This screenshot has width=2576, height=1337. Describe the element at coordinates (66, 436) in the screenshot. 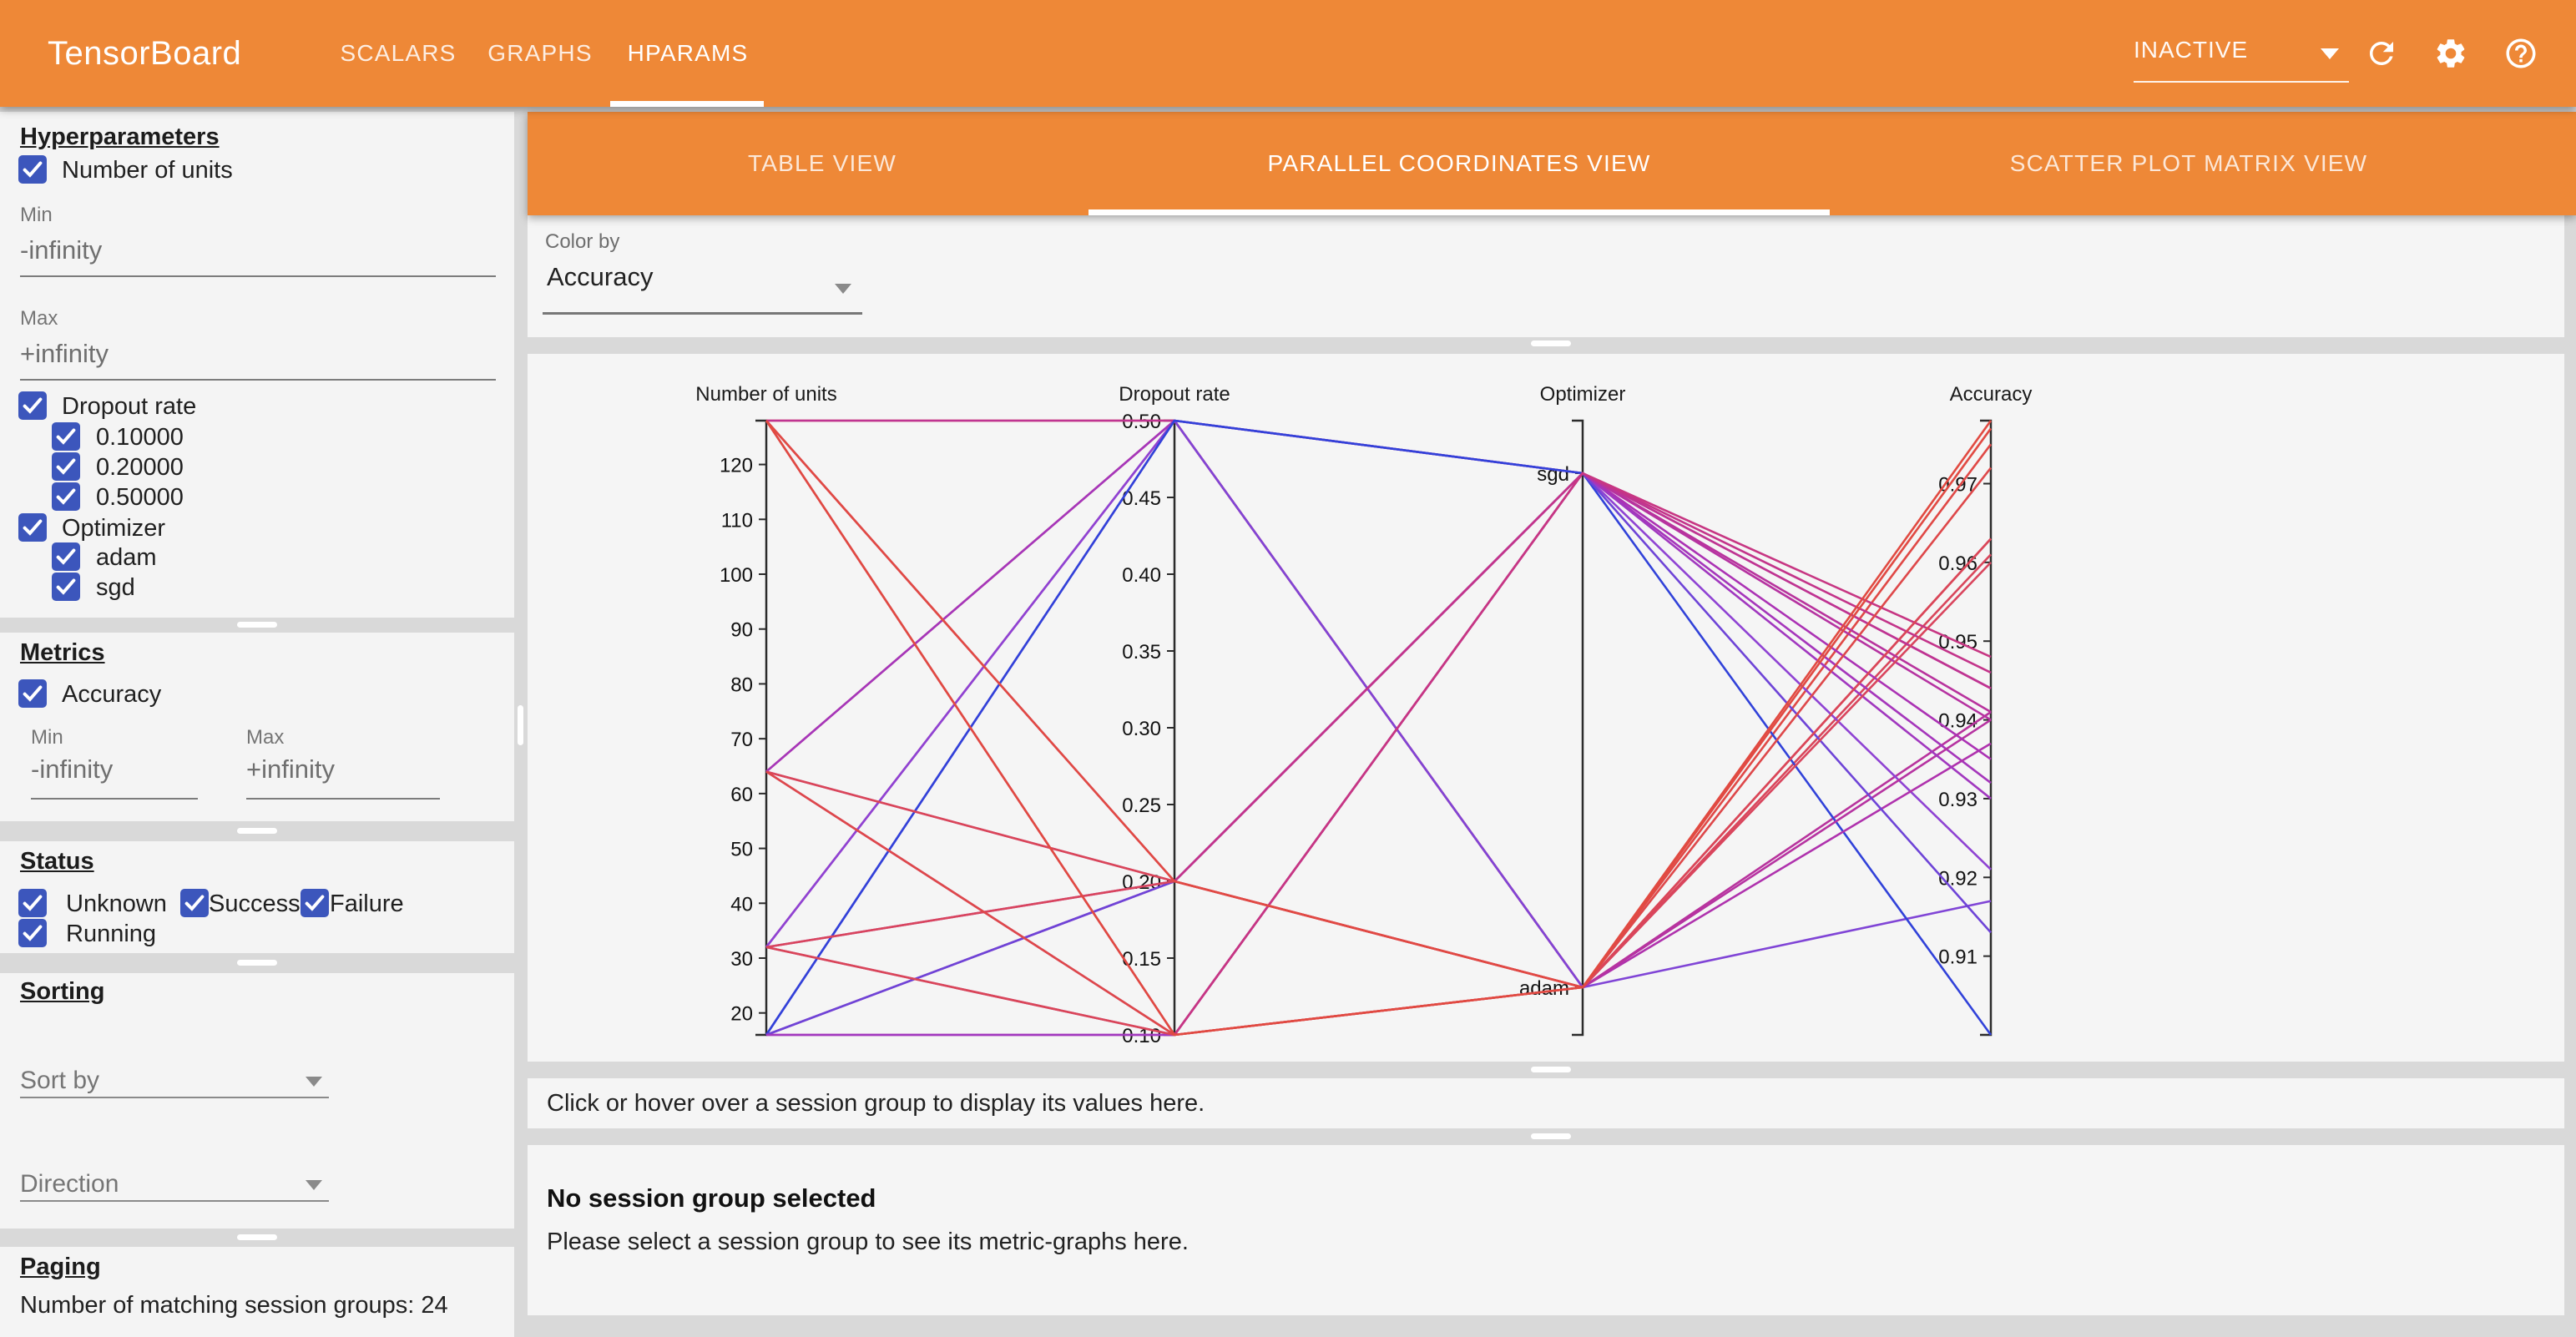

I see `checkbox-dropout-0.10000` at that location.